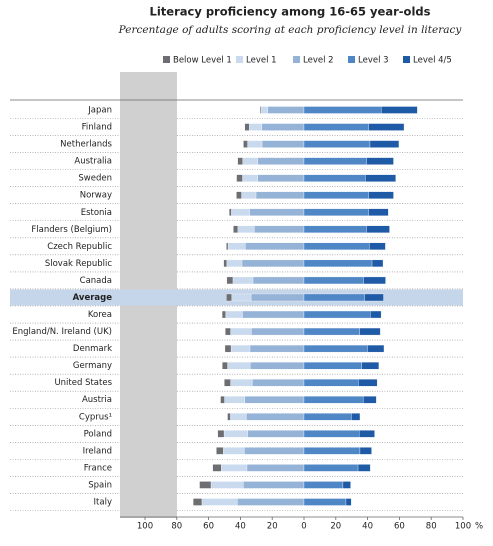 The width and height of the screenshot is (493, 546). What do you see at coordinates (95, 179) in the screenshot?
I see `category-label: Sweden` at bounding box center [95, 179].